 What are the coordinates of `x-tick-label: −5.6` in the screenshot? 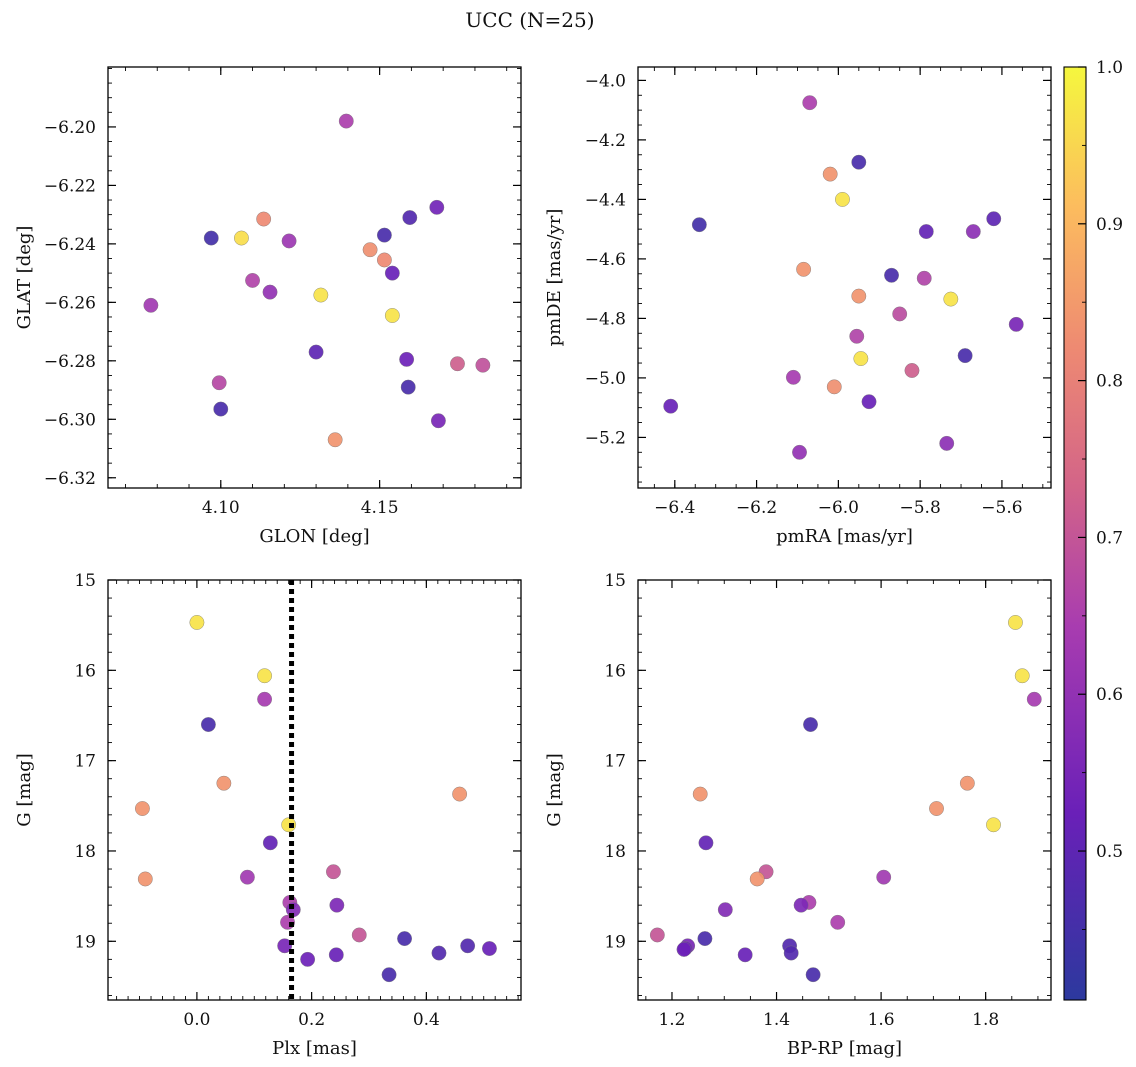 It's located at (1001, 508).